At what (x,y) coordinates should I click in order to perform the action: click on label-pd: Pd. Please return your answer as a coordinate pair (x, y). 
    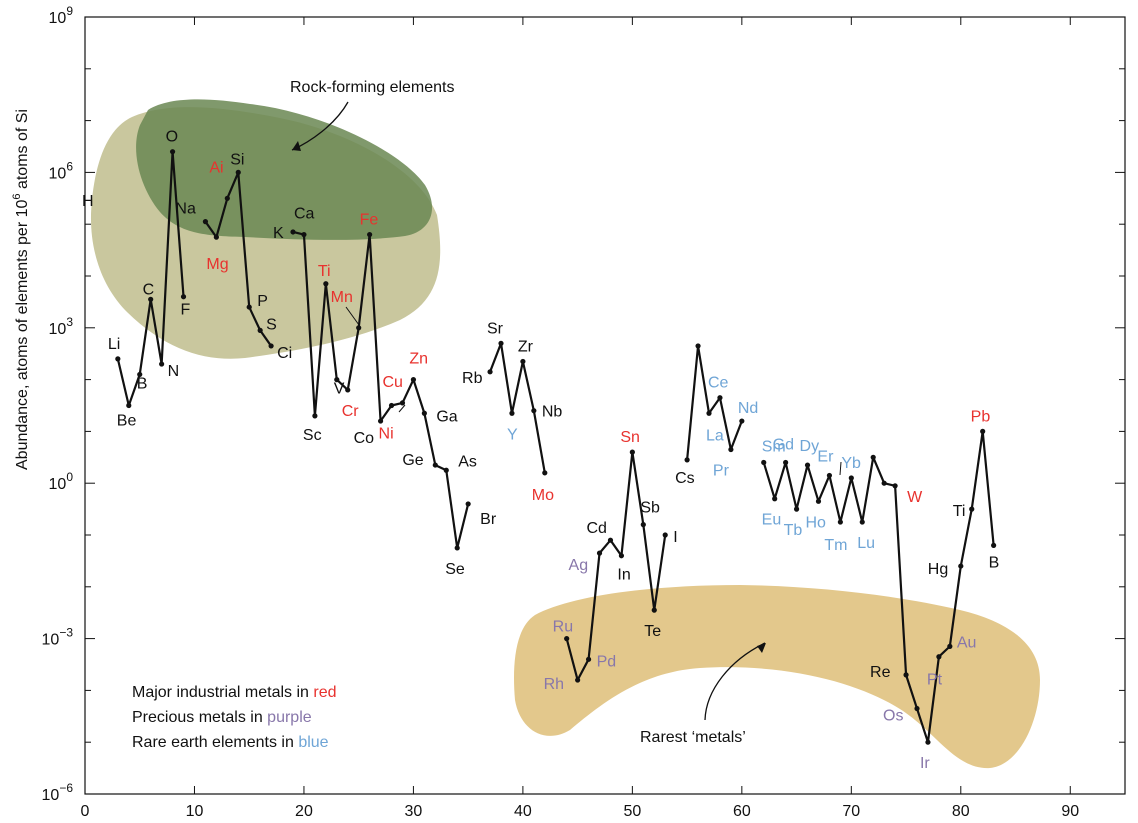
    Looking at the image, I should click on (607, 661).